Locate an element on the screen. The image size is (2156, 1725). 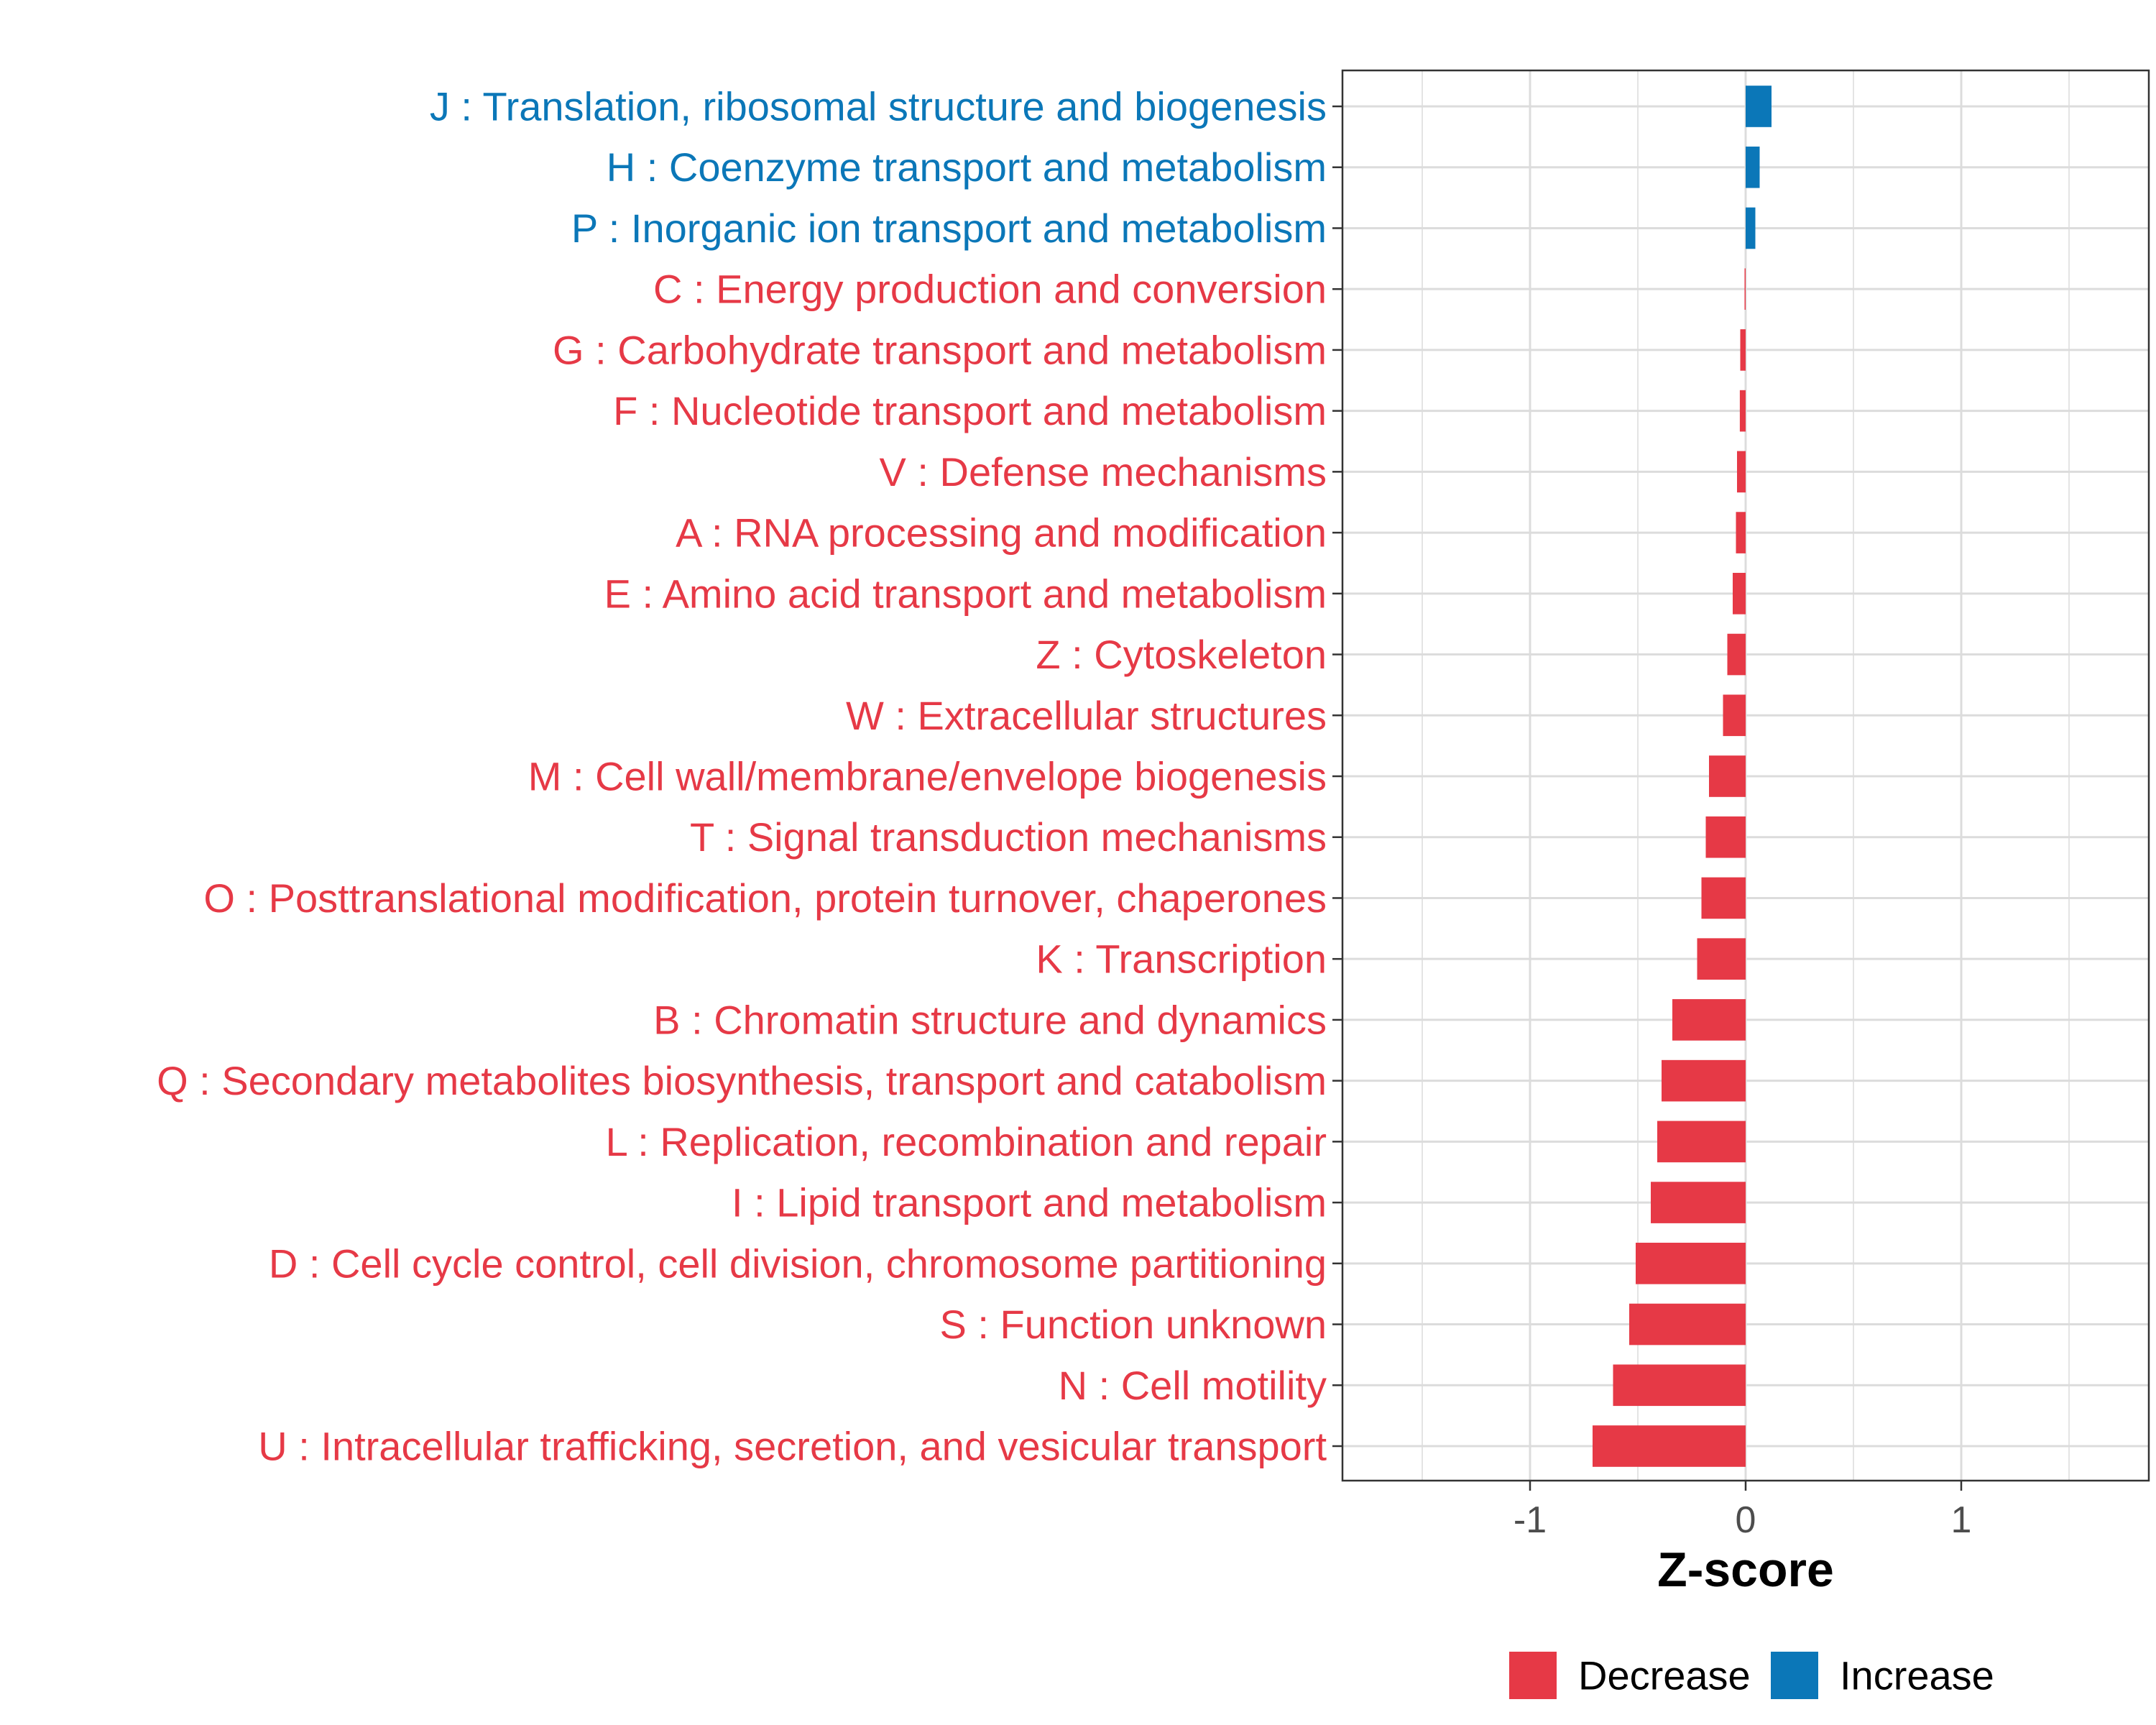
legend-label-decrease: Decrease is located at coordinates (1665, 1675).